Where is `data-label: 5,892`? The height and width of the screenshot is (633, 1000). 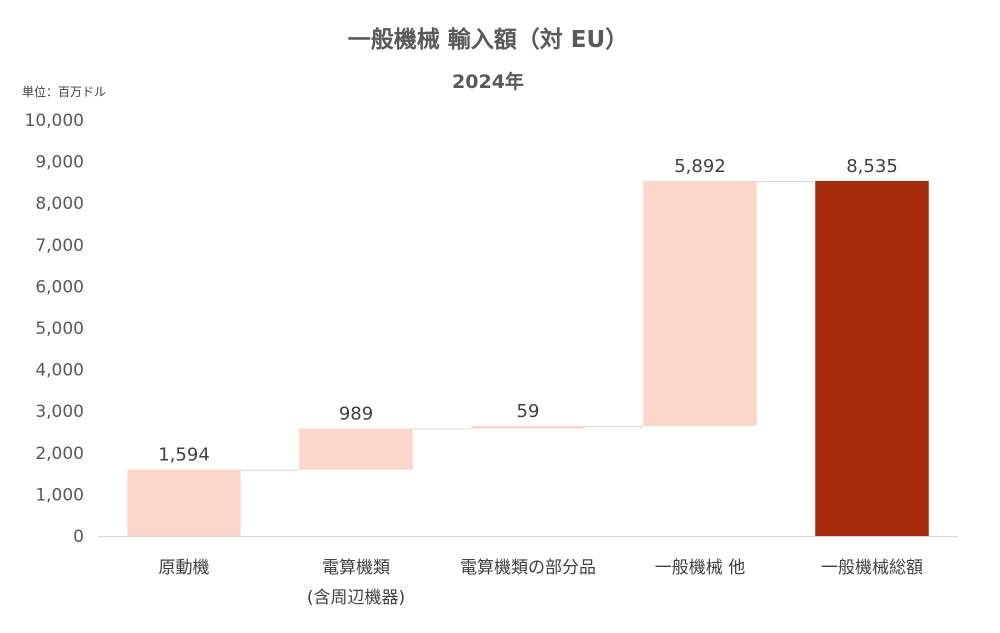 data-label: 5,892 is located at coordinates (700, 166).